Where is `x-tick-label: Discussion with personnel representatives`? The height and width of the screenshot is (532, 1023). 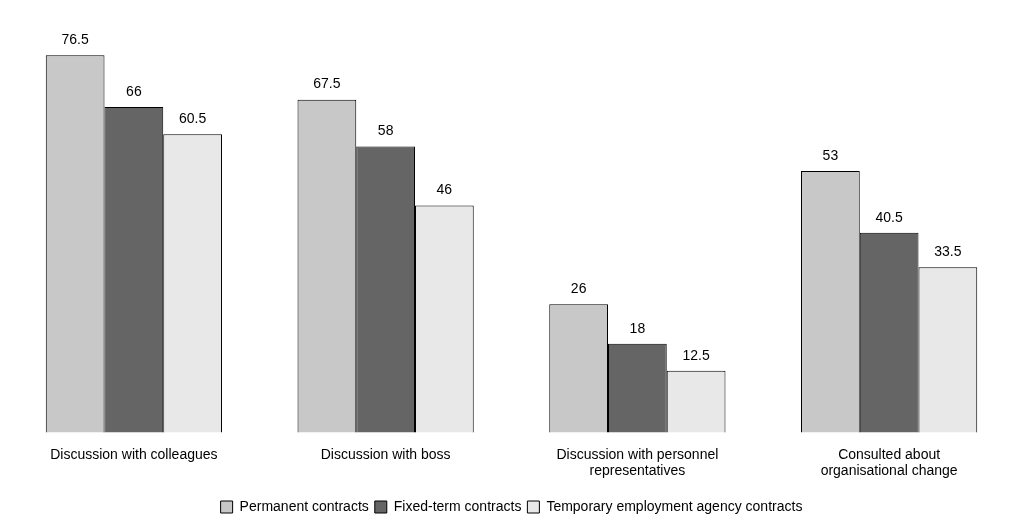 x-tick-label: Discussion with personnel representatives is located at coordinates (637, 462).